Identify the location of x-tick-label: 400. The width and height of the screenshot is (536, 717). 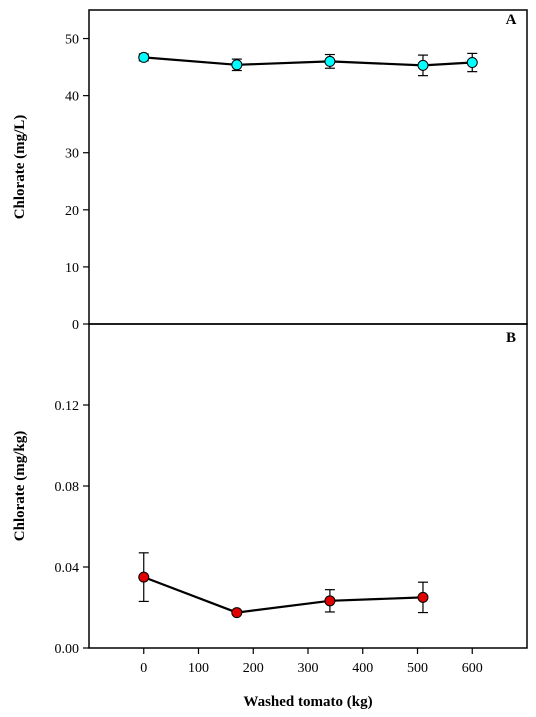
(362, 668).